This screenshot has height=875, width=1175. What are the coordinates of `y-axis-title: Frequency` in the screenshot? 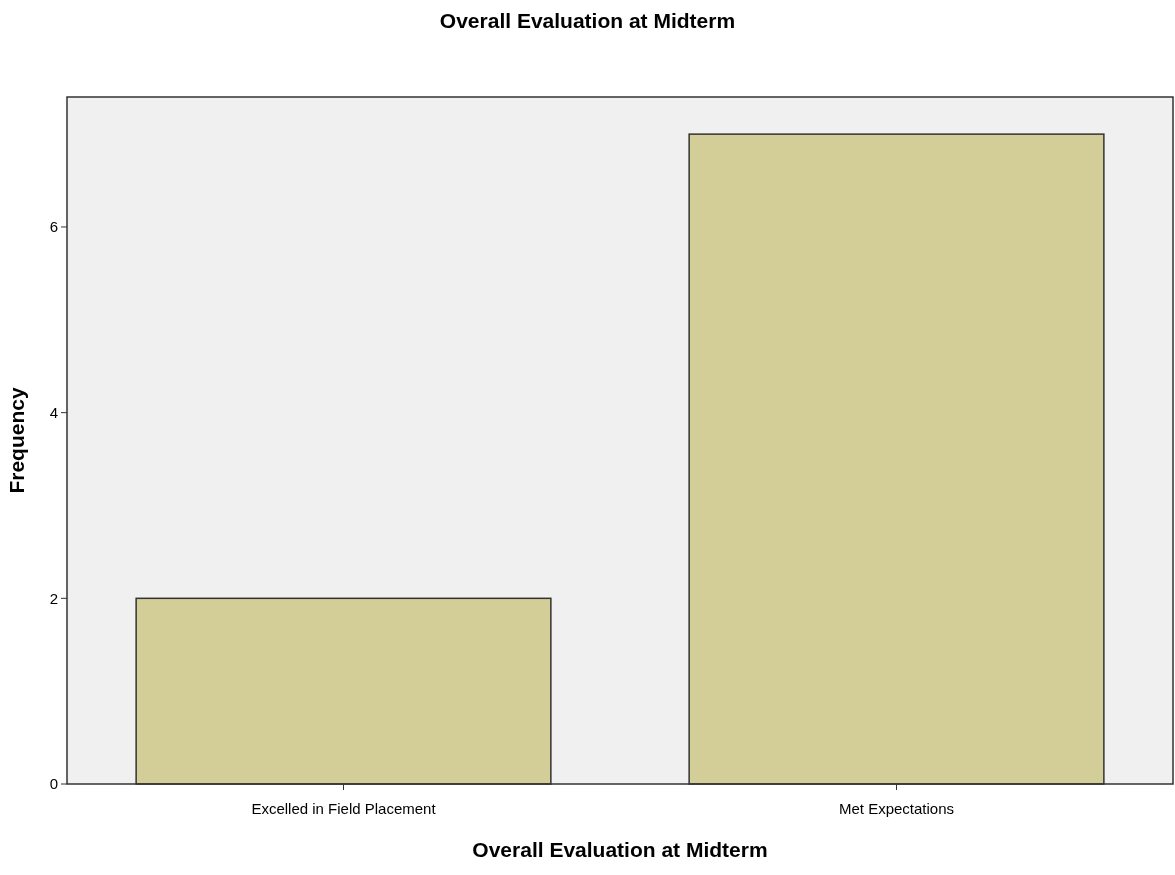 It's located at (16, 440).